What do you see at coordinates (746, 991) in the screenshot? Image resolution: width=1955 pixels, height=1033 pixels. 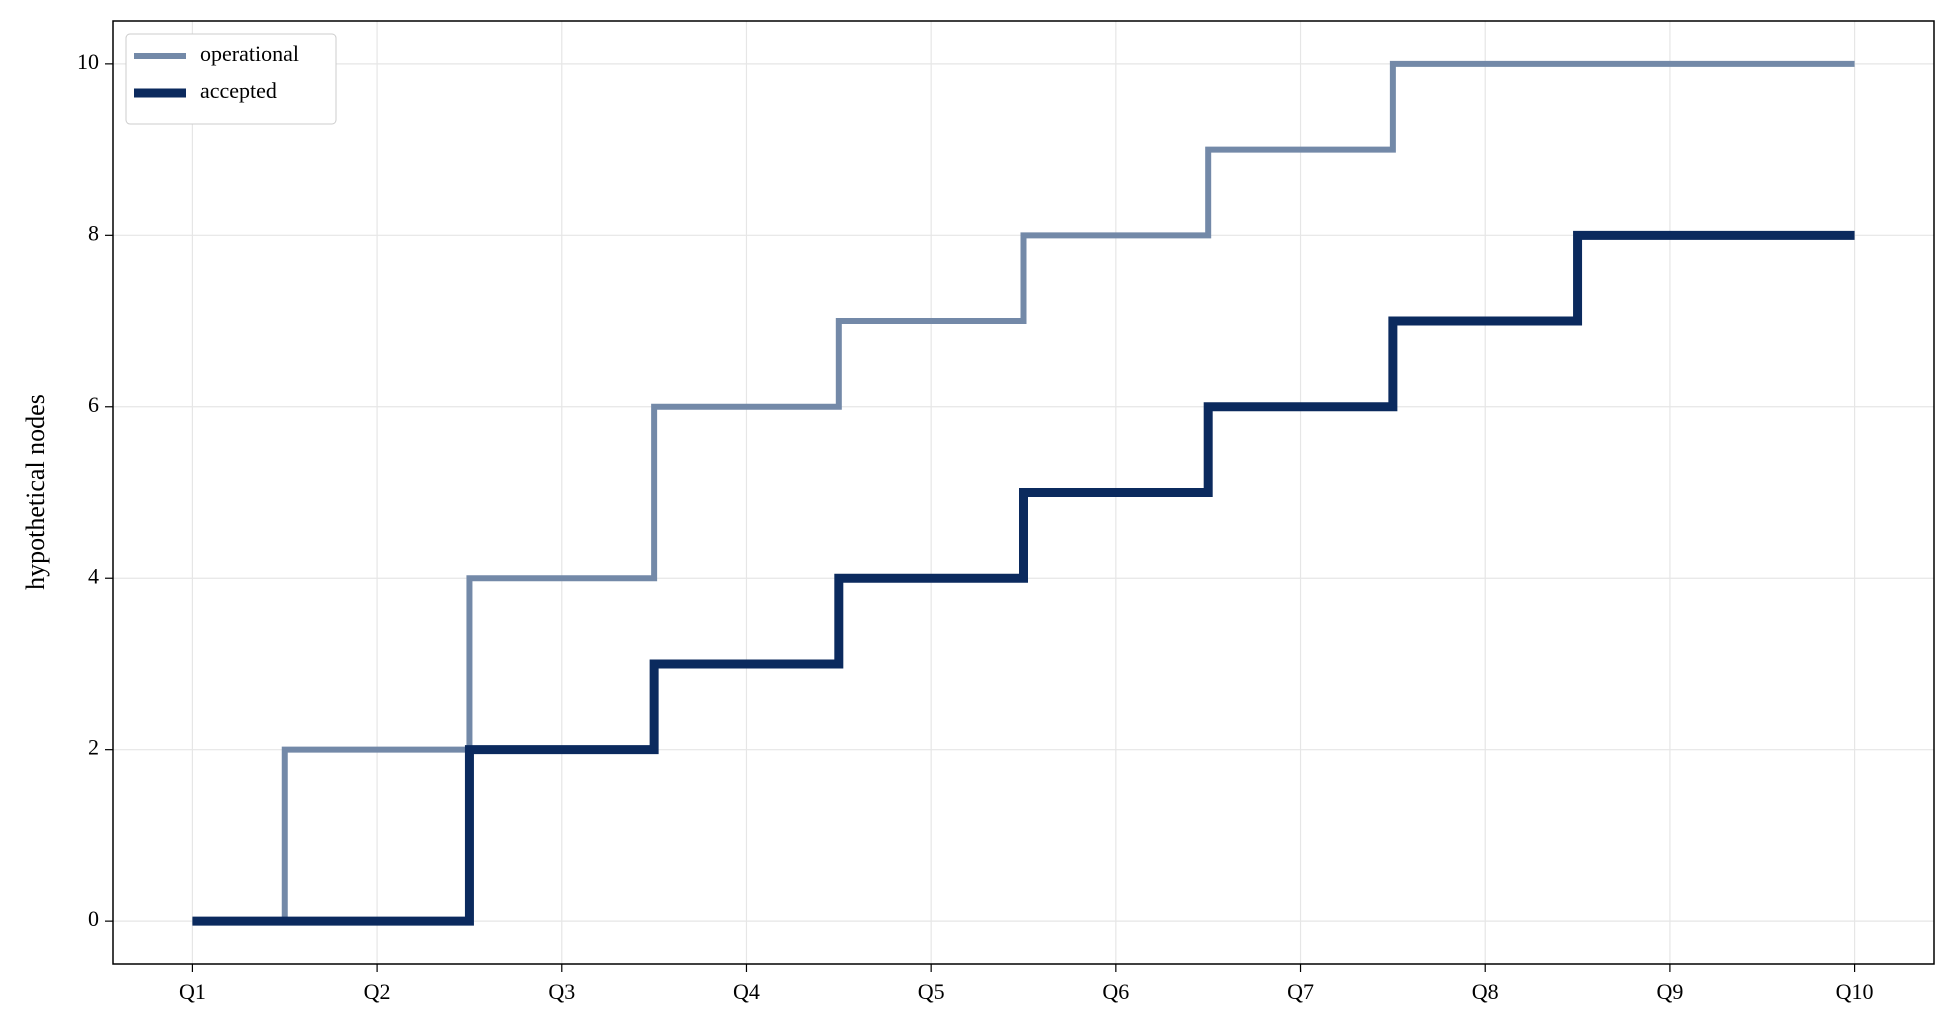 I see `x-tick-label: Q4` at bounding box center [746, 991].